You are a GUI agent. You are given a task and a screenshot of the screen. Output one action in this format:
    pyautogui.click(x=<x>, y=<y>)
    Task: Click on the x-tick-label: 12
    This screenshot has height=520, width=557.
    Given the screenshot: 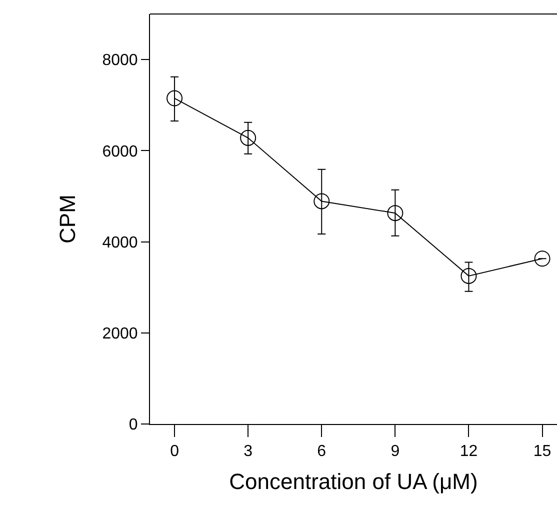 What is the action you would take?
    pyautogui.click(x=469, y=451)
    